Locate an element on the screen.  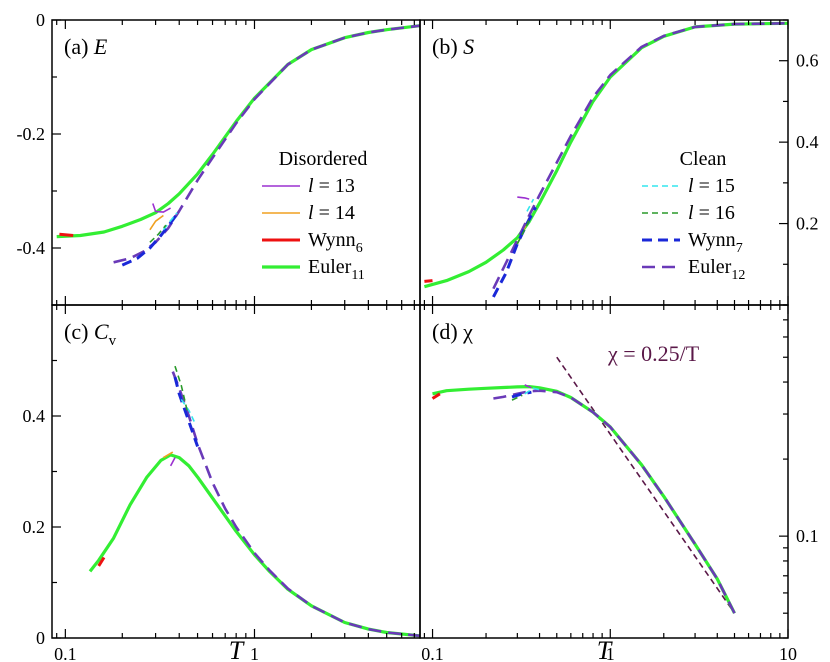
y-tick-label: -0.2 is located at coordinates (31, 134).